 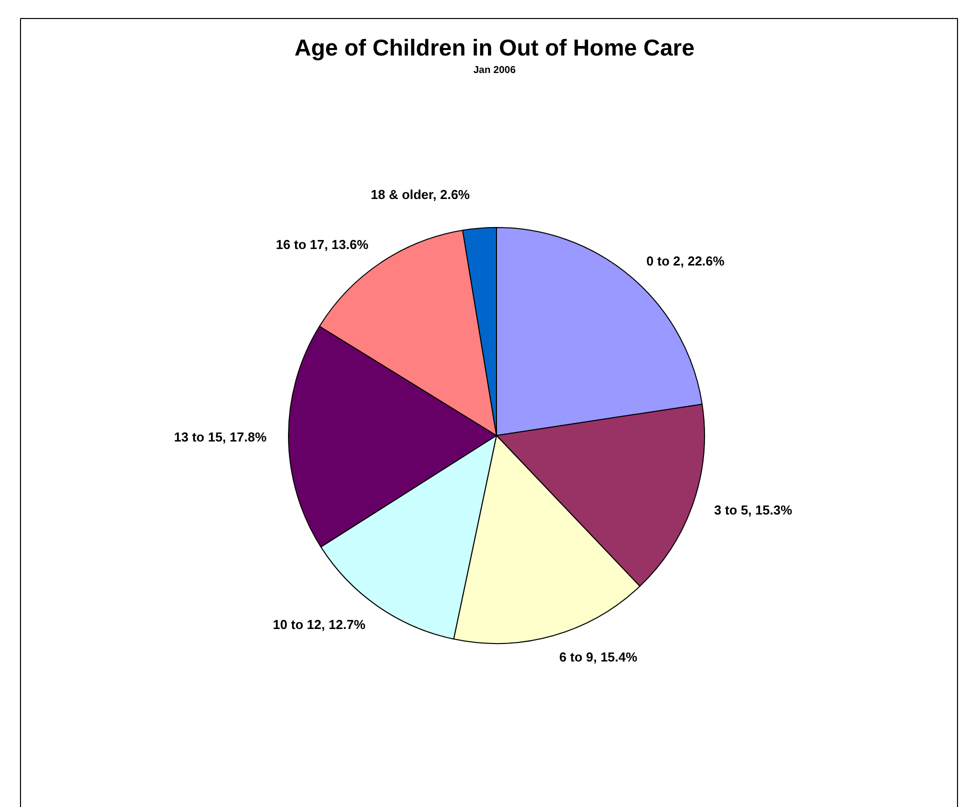 What do you see at coordinates (753, 510) in the screenshot?
I see `slice-label: 3 to 5, 15.3%` at bounding box center [753, 510].